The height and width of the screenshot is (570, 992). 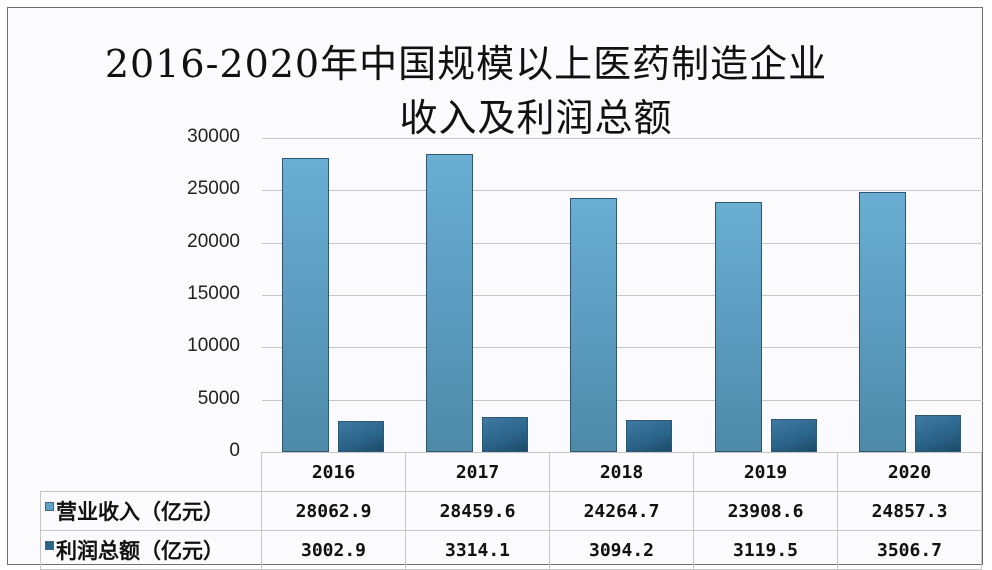 What do you see at coordinates (536, 118) in the screenshot?
I see `chart-title-line-2: 收入及利润总额` at bounding box center [536, 118].